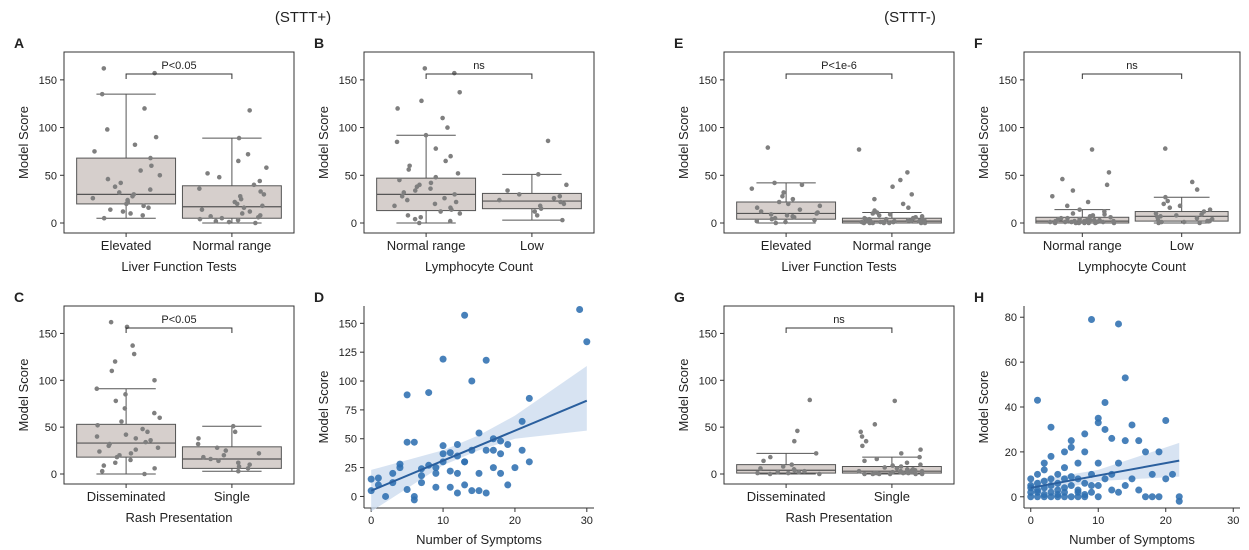 The width and height of the screenshot is (1249, 550). I want to click on panel-label: E, so click(678, 43).